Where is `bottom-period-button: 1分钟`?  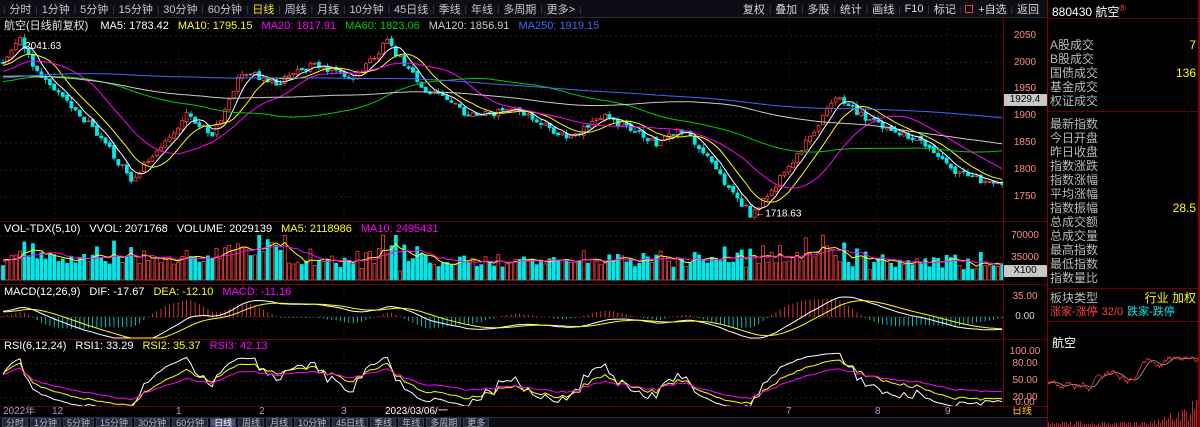
bottom-period-button: 1分钟 is located at coordinates (46, 422).